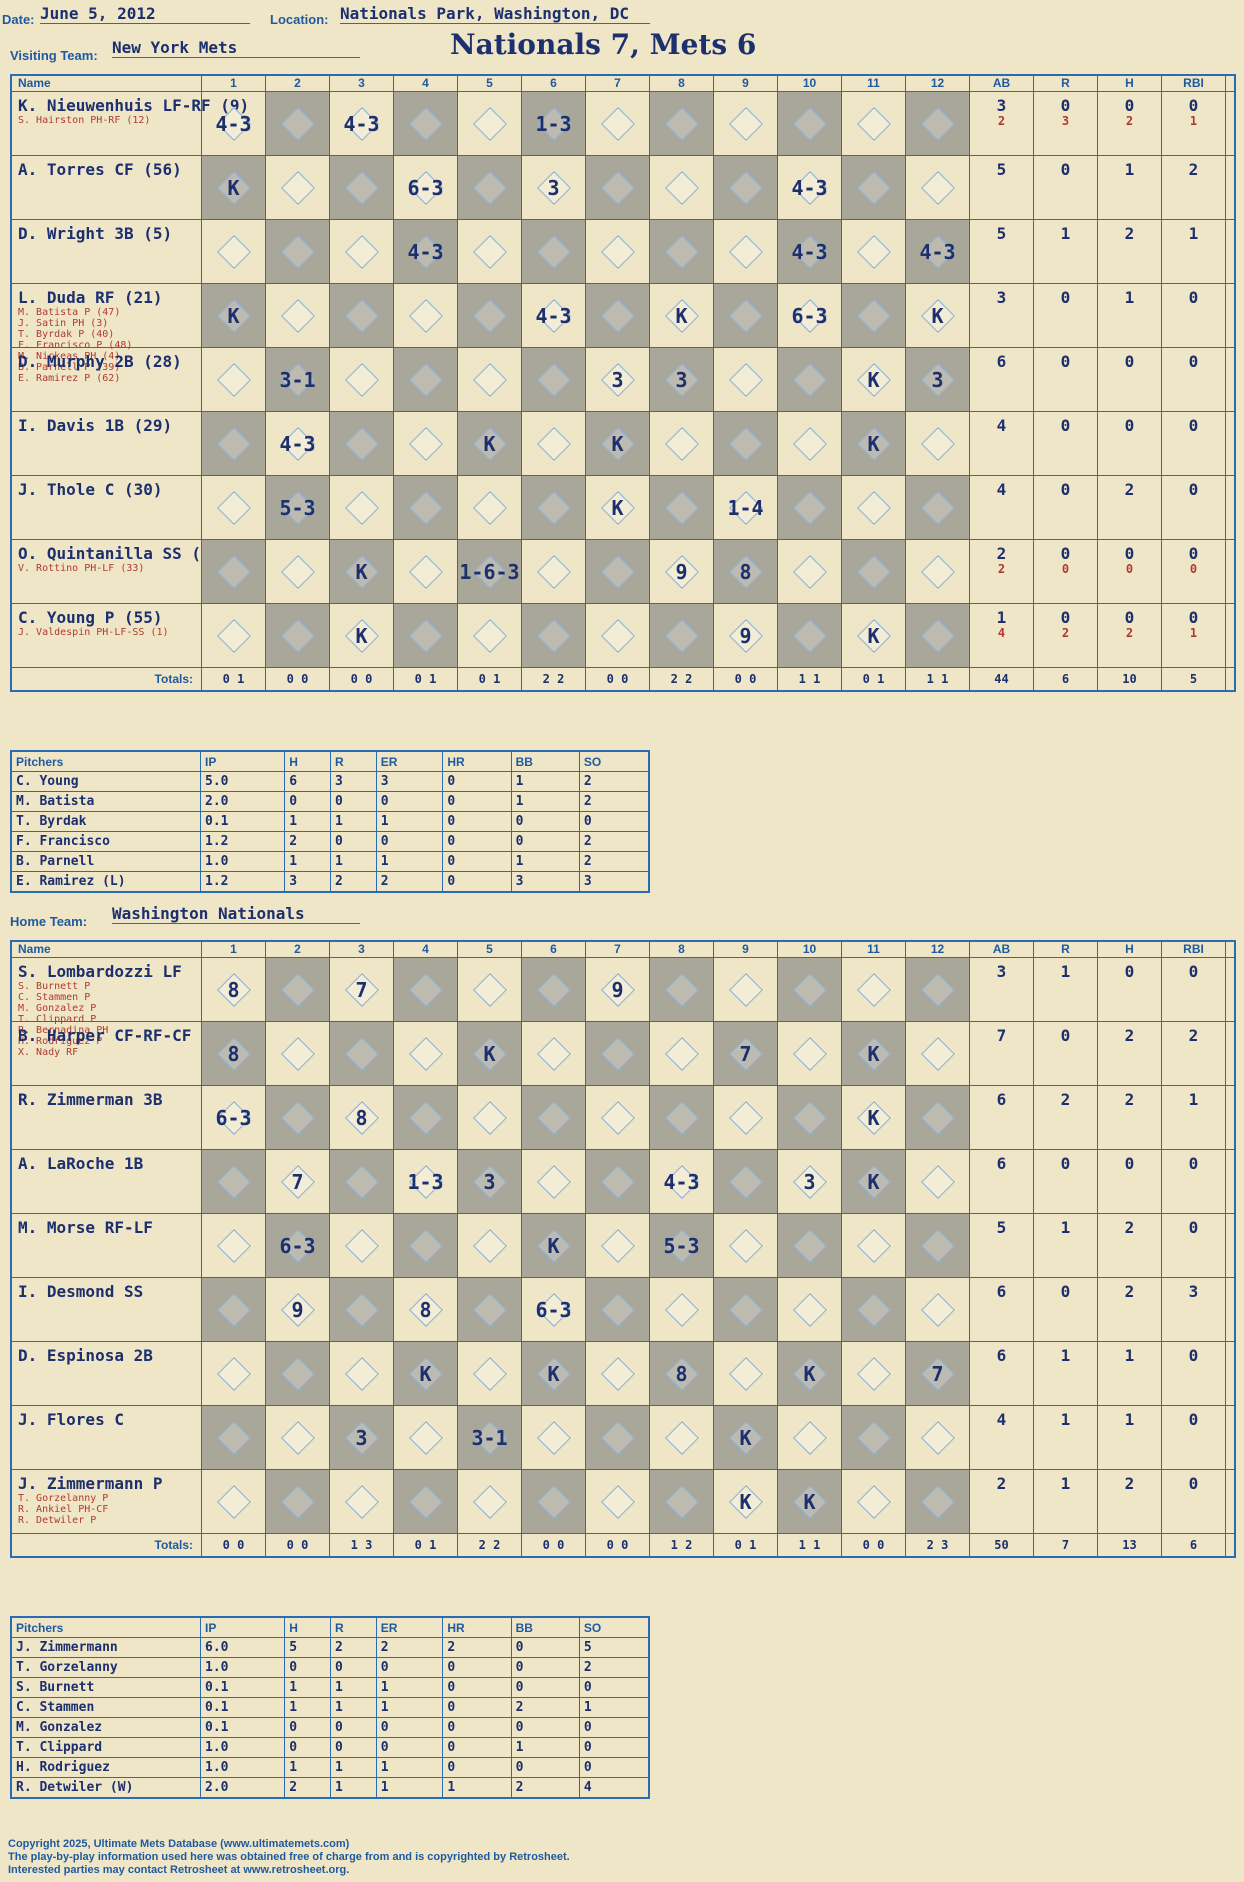 This screenshot has width=1244, height=1882. I want to click on stat-r: 1, so click(1066, 989).